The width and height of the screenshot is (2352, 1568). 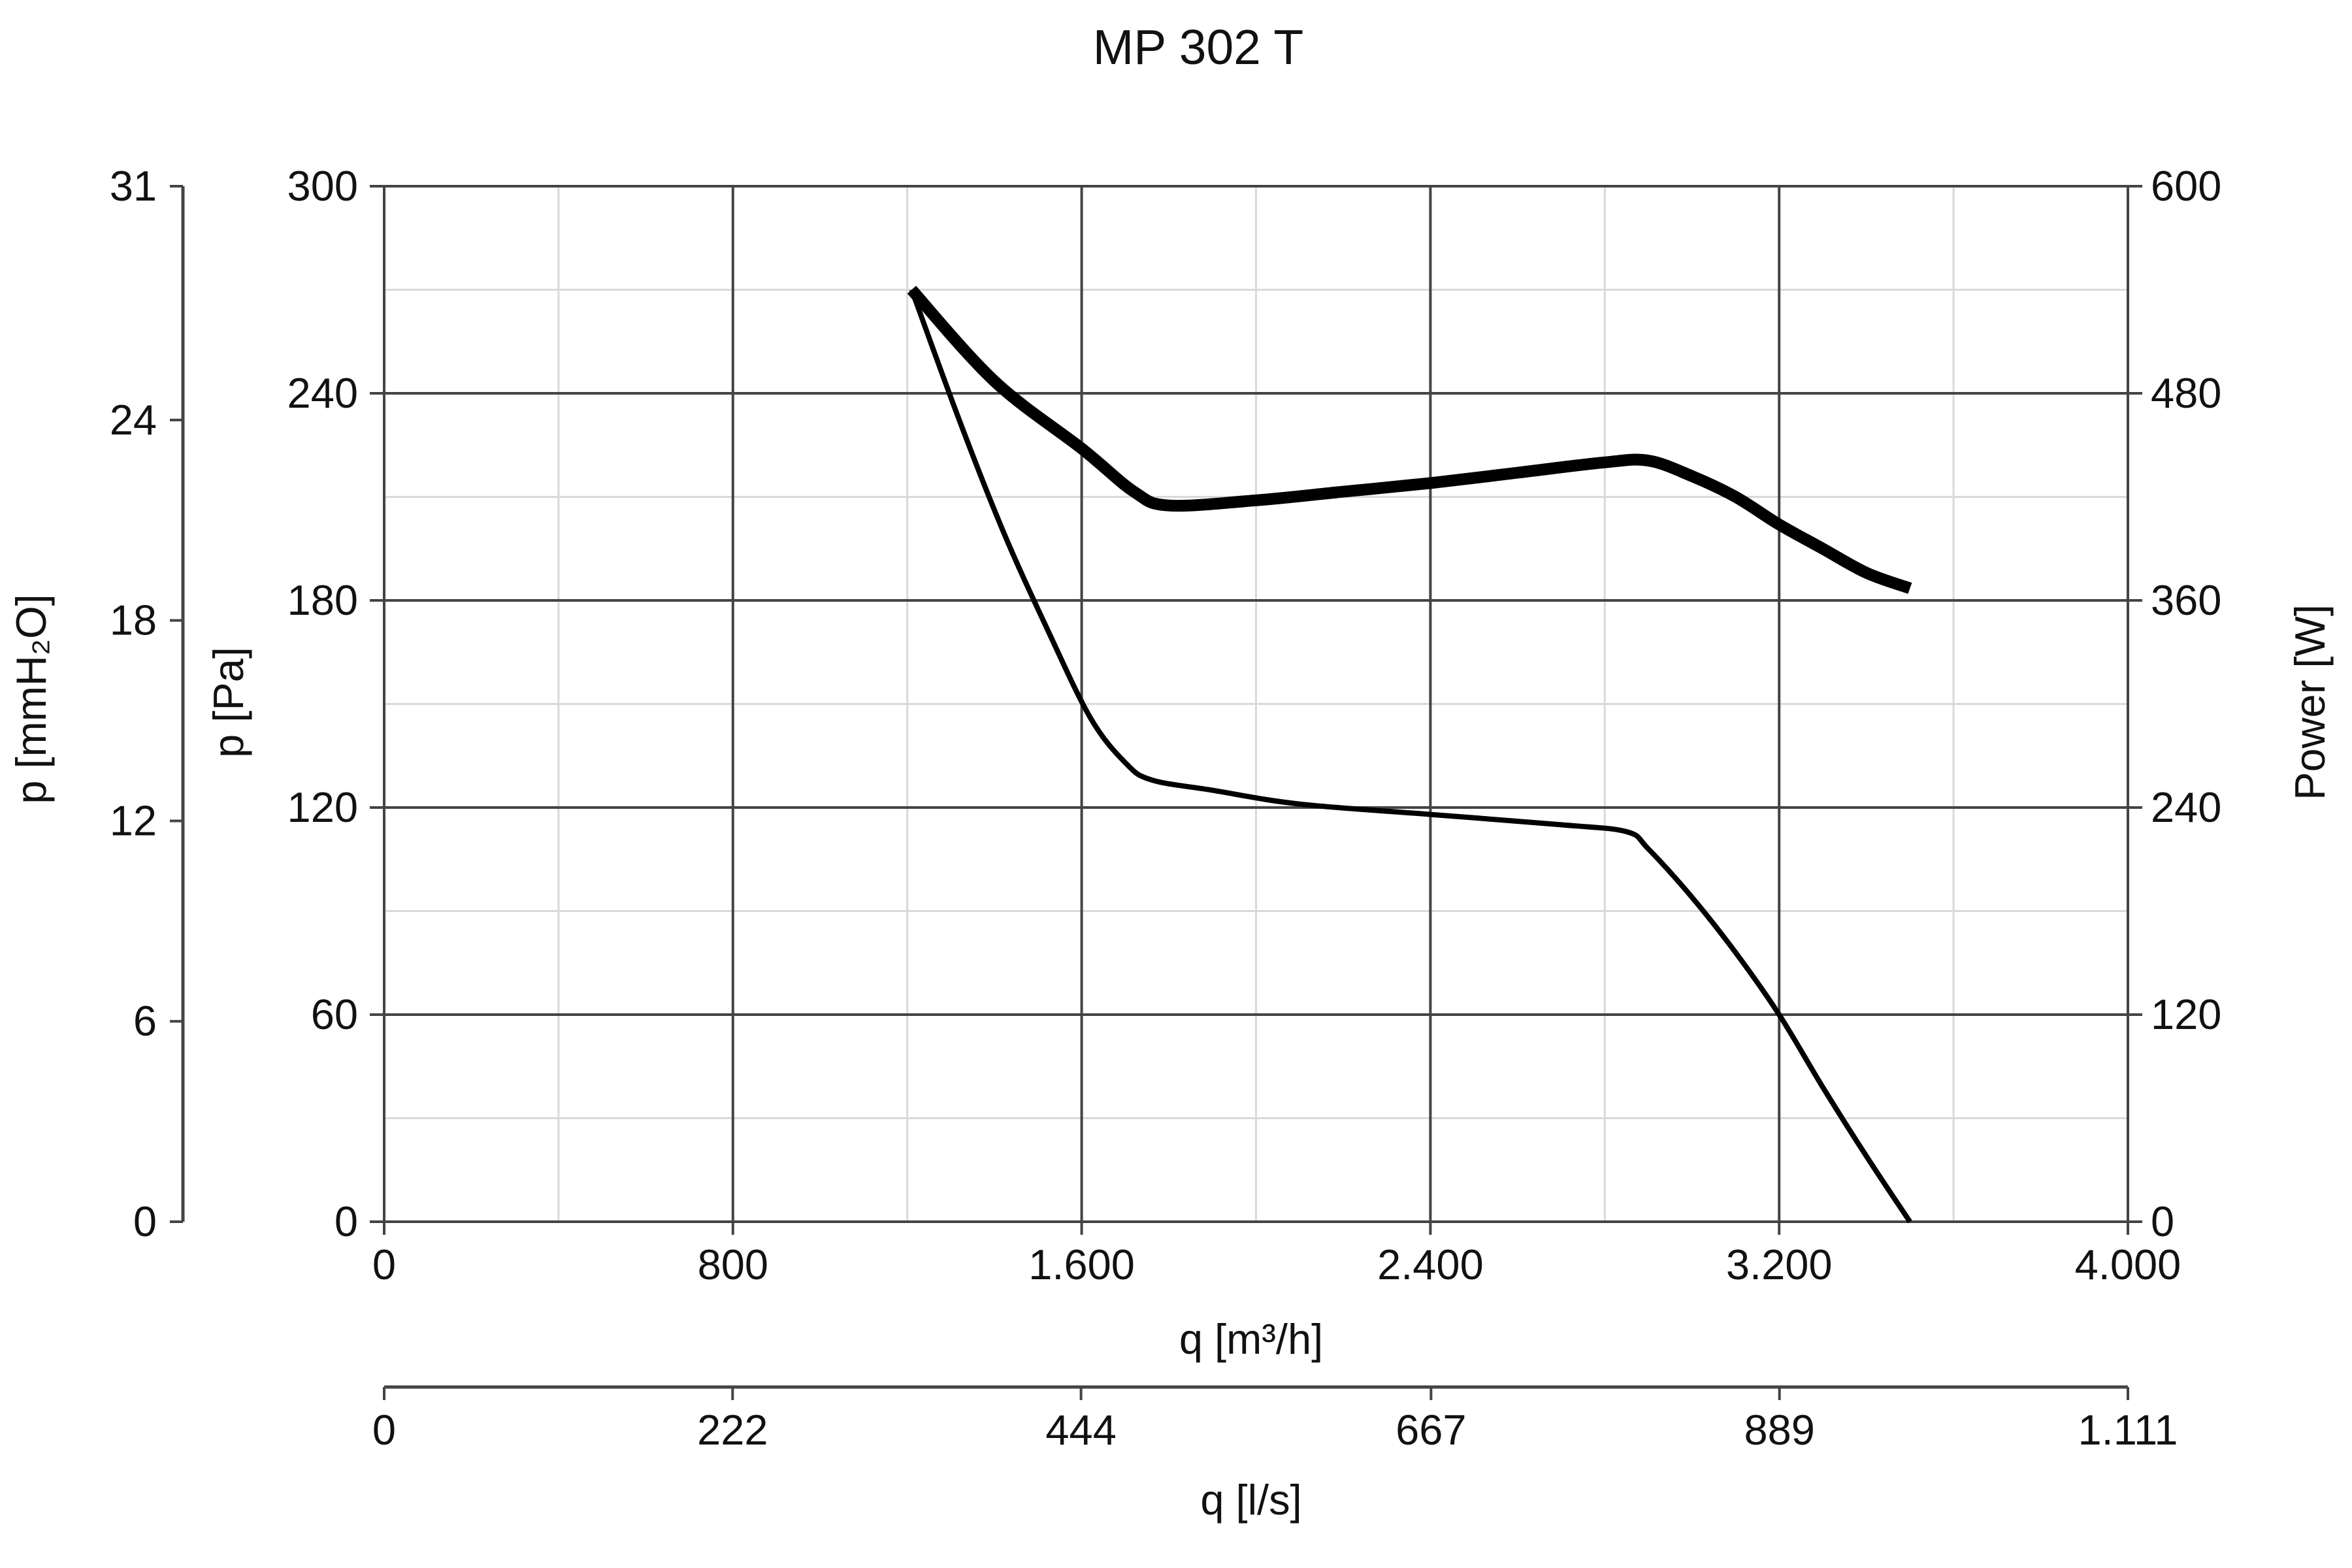 I want to click on x-tick-label: 1.600, so click(x=1081, y=1264).